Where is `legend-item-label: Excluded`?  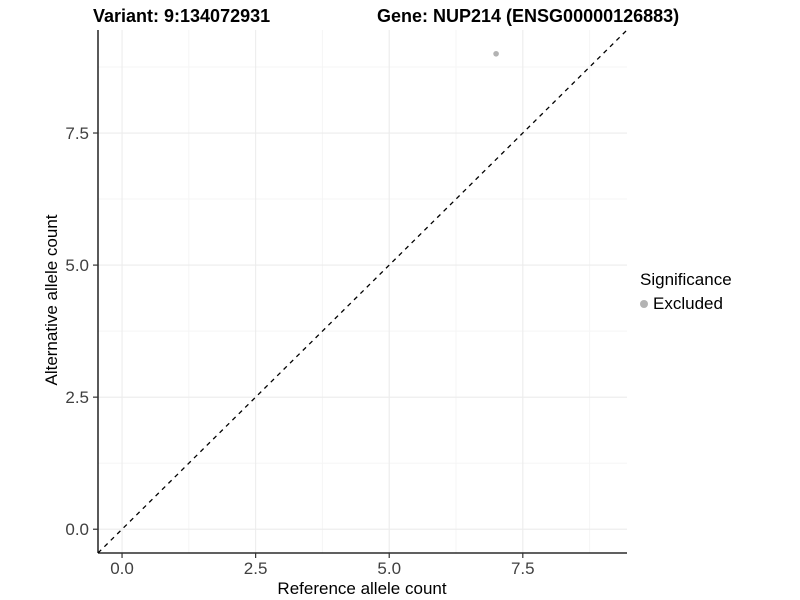 legend-item-label: Excluded is located at coordinates (688, 303).